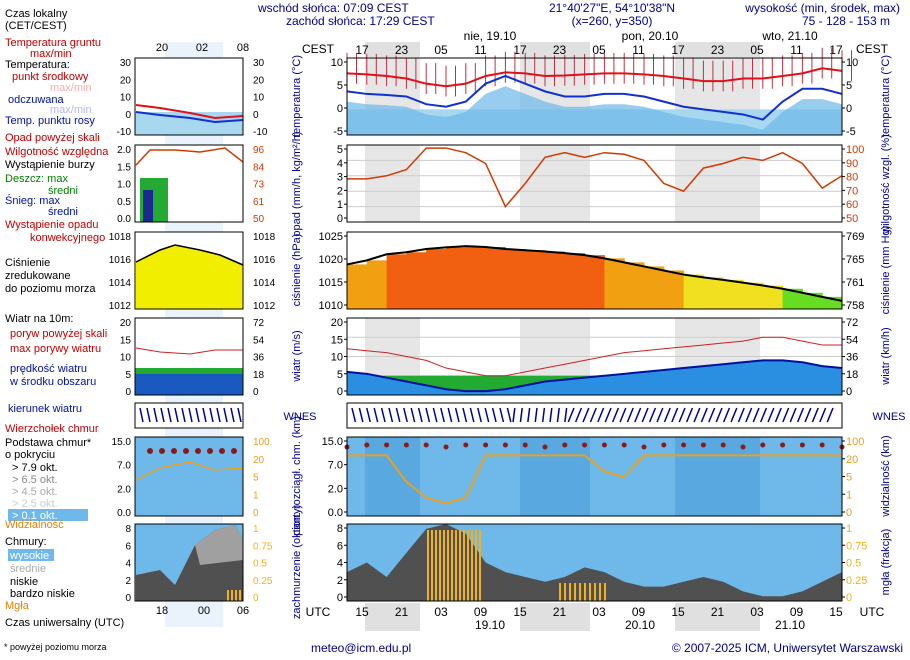  Describe the element at coordinates (124, 150) in the screenshot. I see `legend-precip-tick: 2.0` at that location.